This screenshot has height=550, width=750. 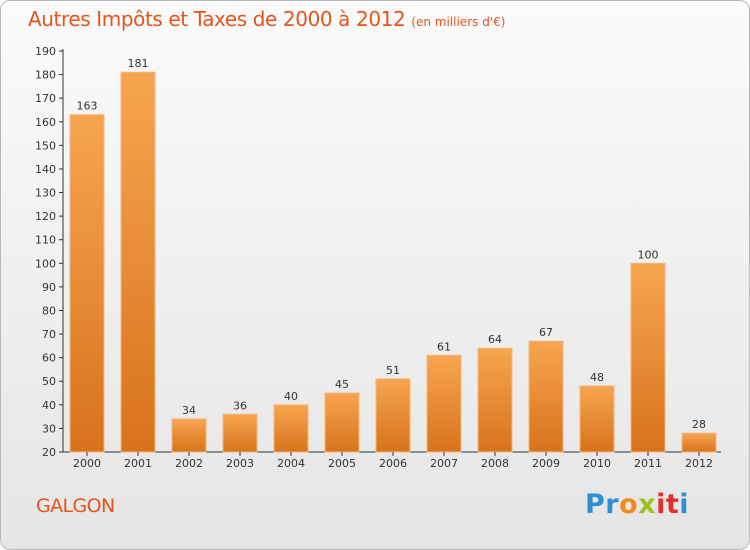 I want to click on bar-value-label: 61, so click(x=444, y=346).